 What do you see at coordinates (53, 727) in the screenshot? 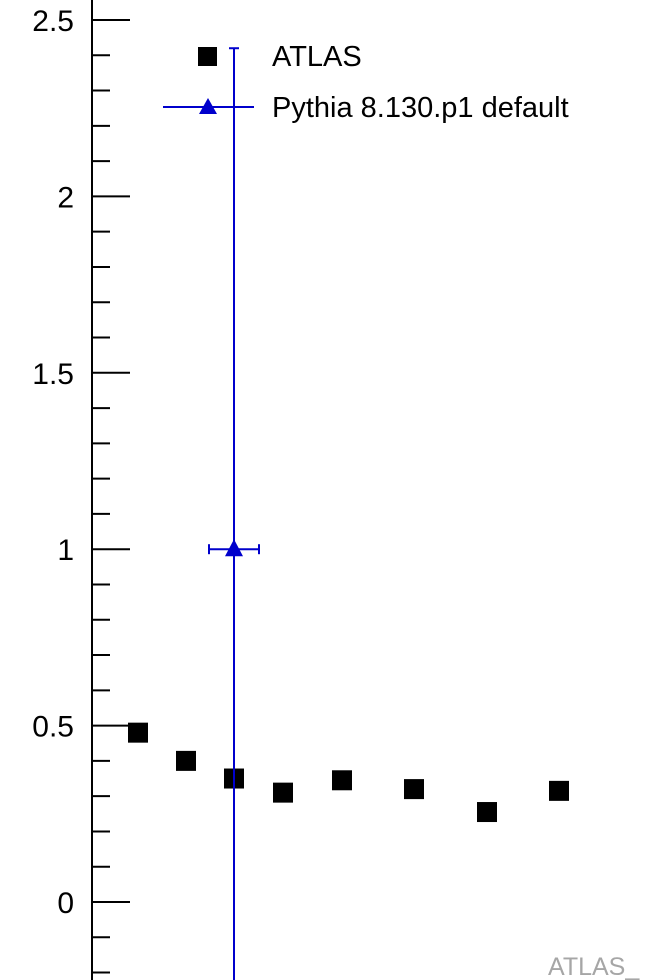
I see `y-tick-label: 0.5` at bounding box center [53, 727].